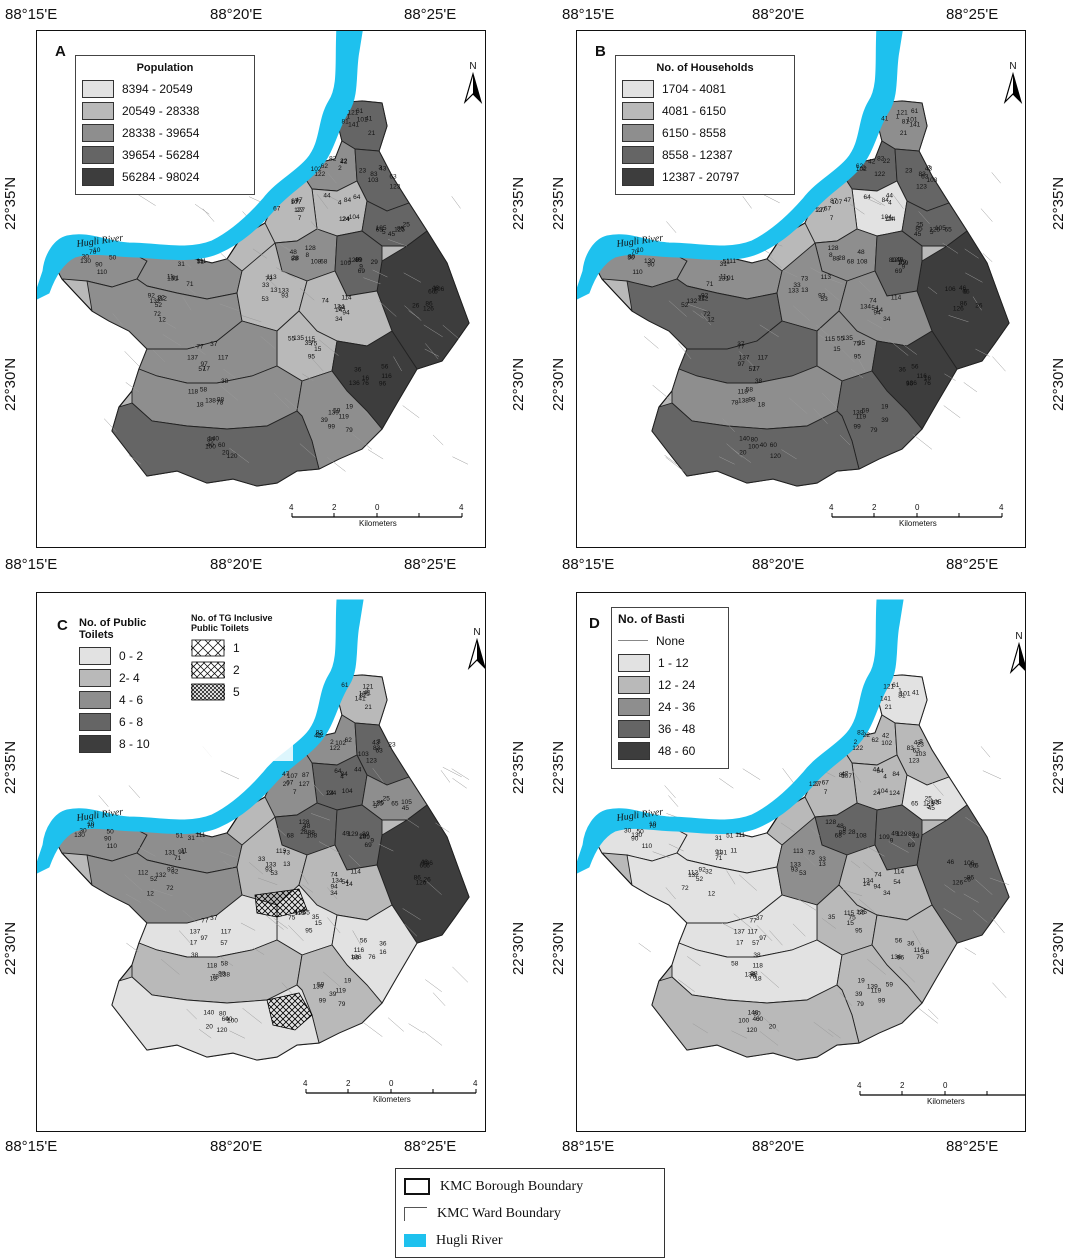 The height and width of the screenshot is (1260, 1084). I want to click on ward-label: 5, so click(375, 806).